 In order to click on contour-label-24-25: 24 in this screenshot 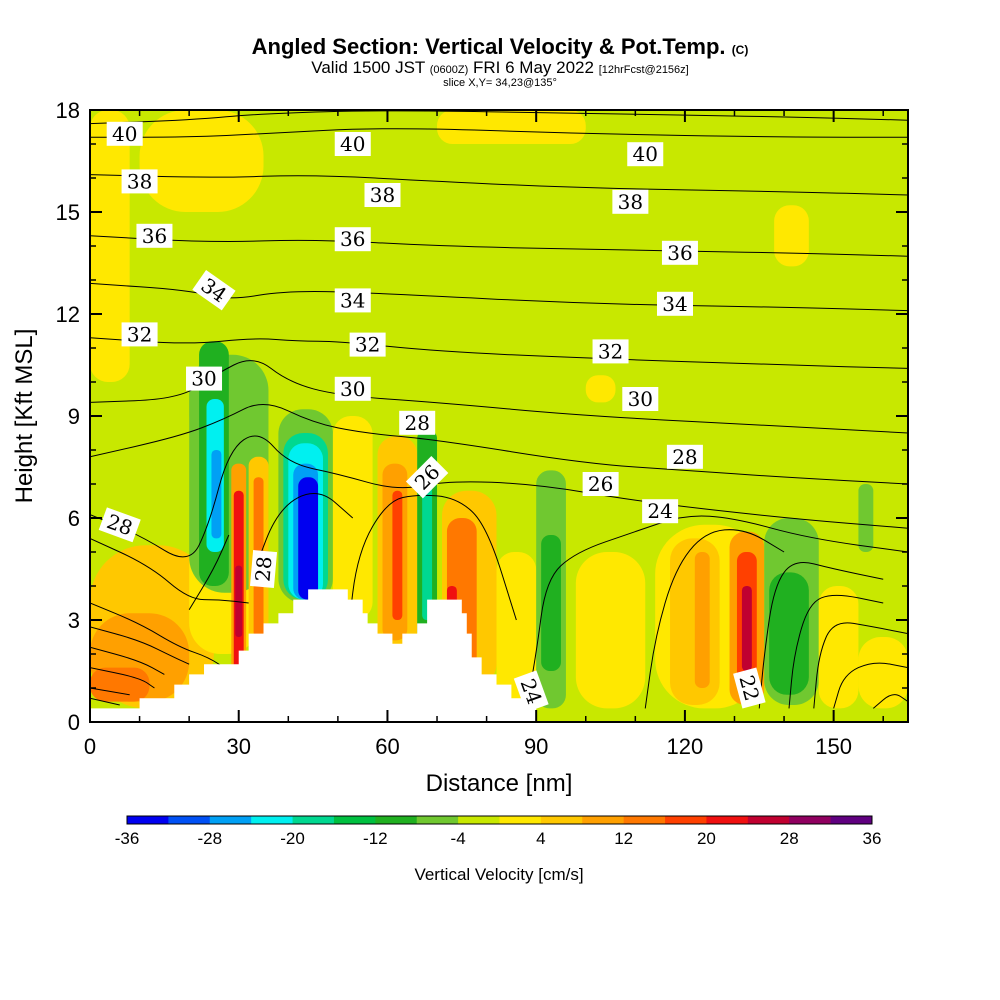, I will do `click(531, 691)`.